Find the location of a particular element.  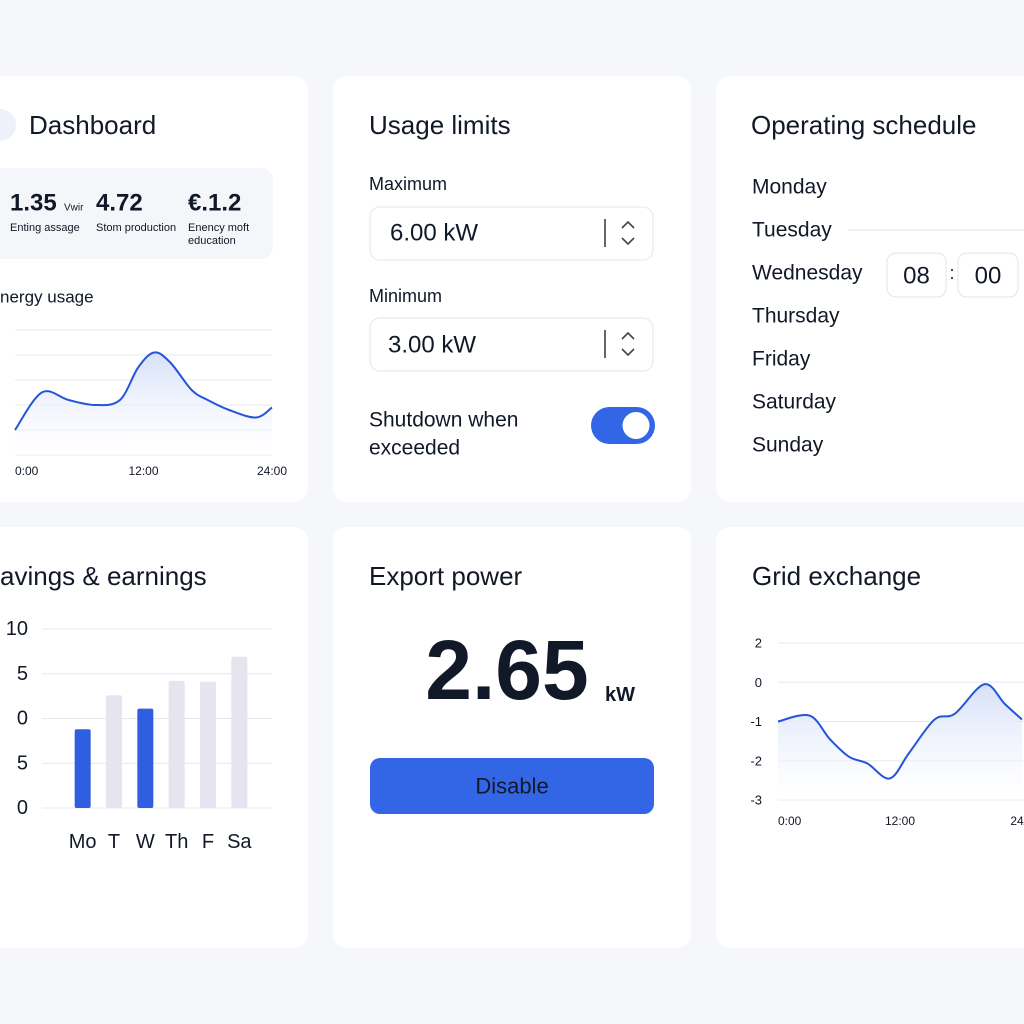

field-value: 3.00 kW is located at coordinates (432, 345).